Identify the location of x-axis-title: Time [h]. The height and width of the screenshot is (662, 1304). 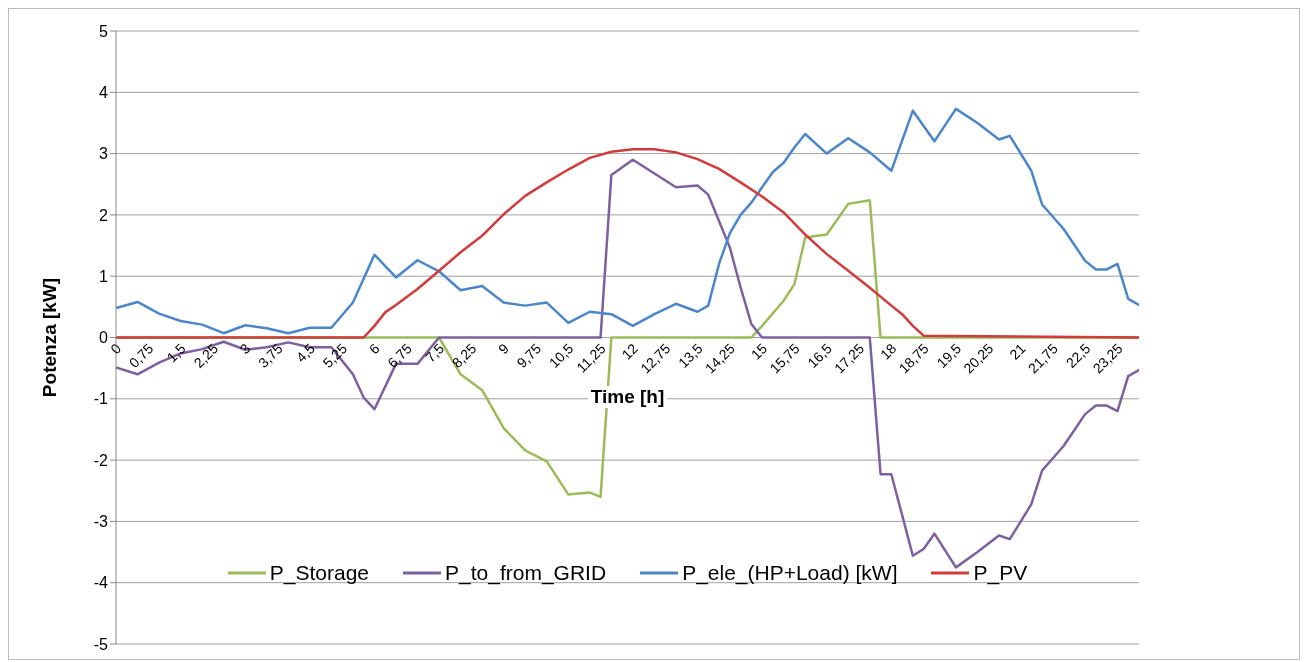
(627, 396).